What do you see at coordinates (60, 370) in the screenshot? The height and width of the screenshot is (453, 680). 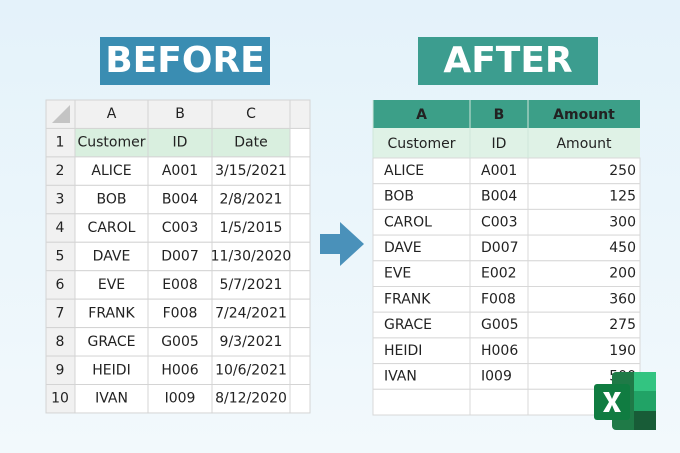 I see `row-number: 9` at bounding box center [60, 370].